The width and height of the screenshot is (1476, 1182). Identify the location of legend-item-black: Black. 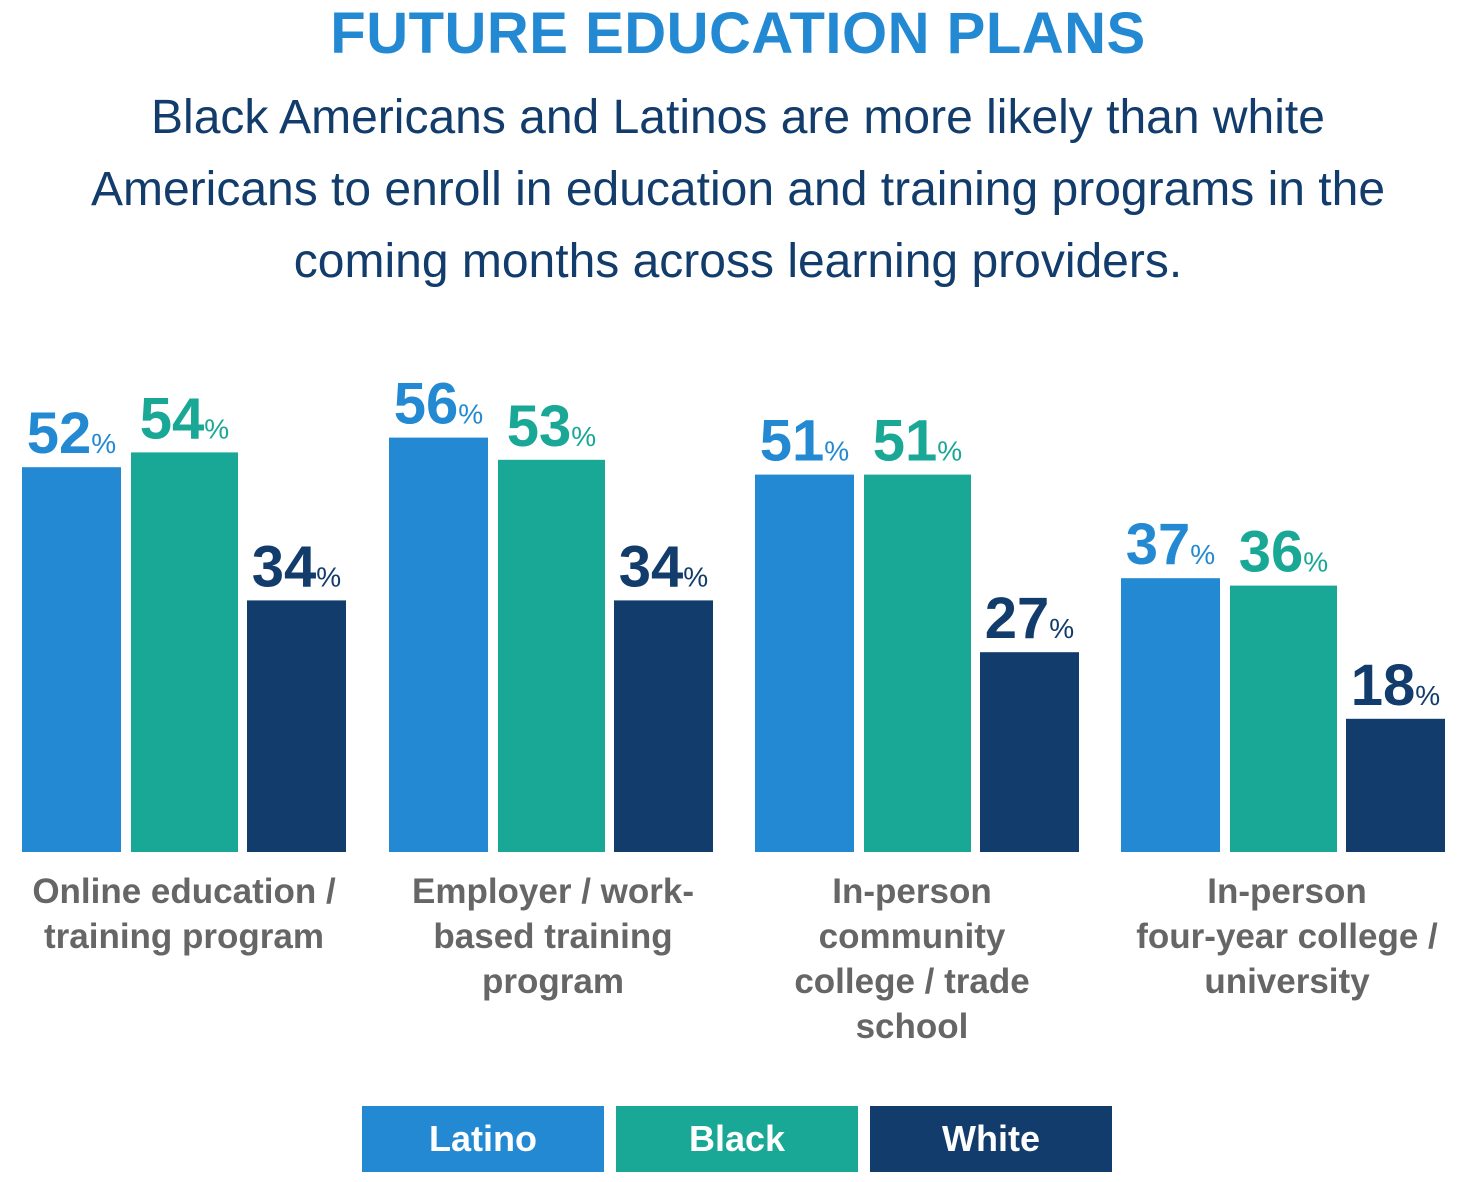
(737, 1139).